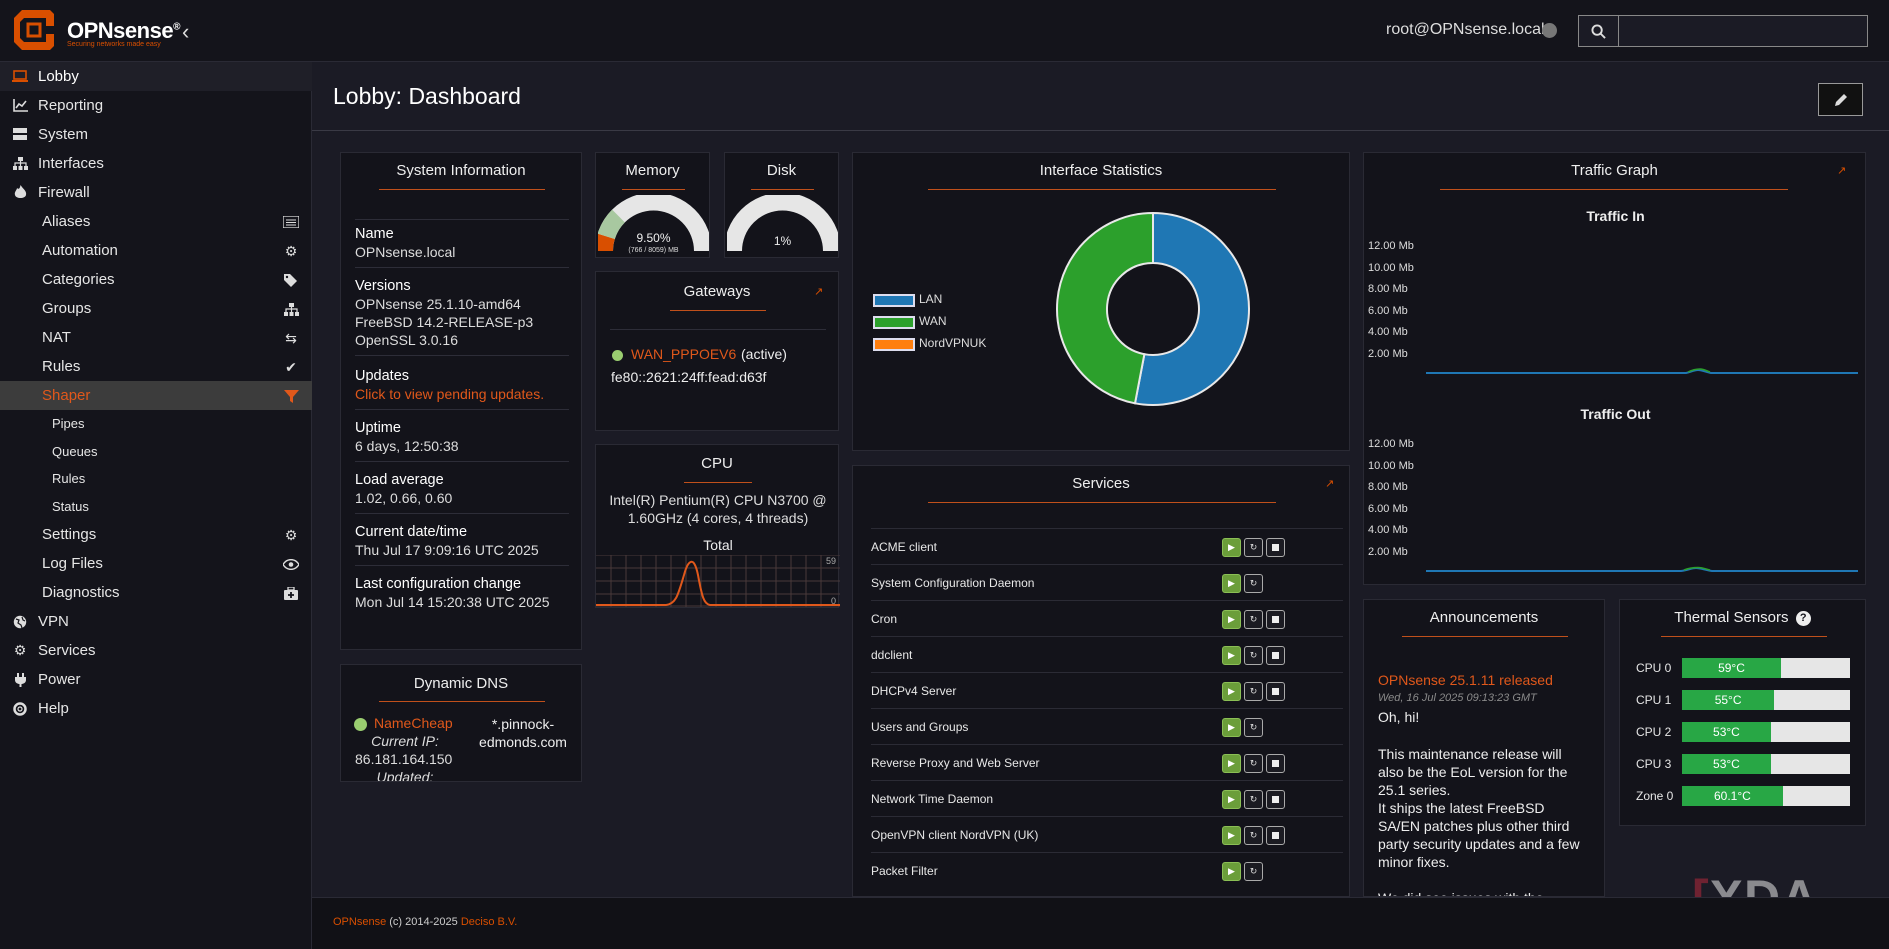  I want to click on sidebar-item-vpn: VPN, so click(156, 621).